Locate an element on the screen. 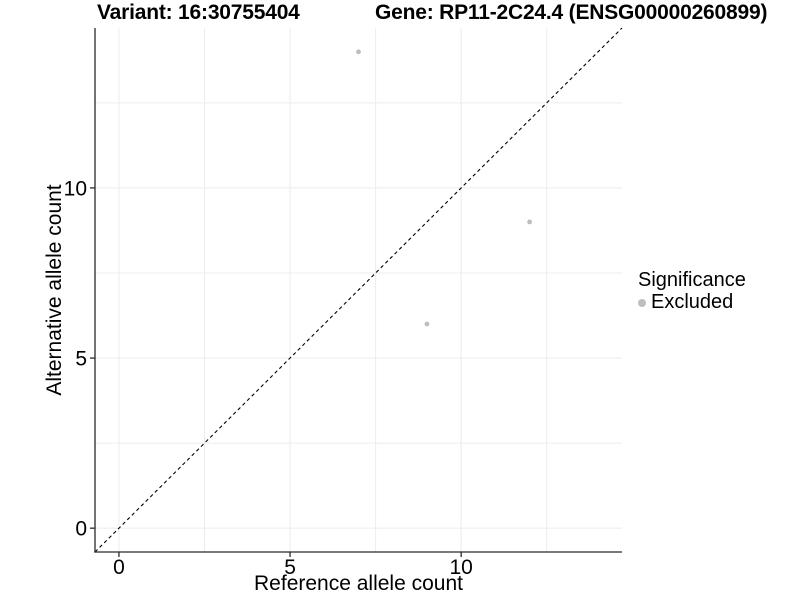 Image resolution: width=800 pixels, height=600 pixels. x-axis-title: Reference allele count is located at coordinates (358, 583).